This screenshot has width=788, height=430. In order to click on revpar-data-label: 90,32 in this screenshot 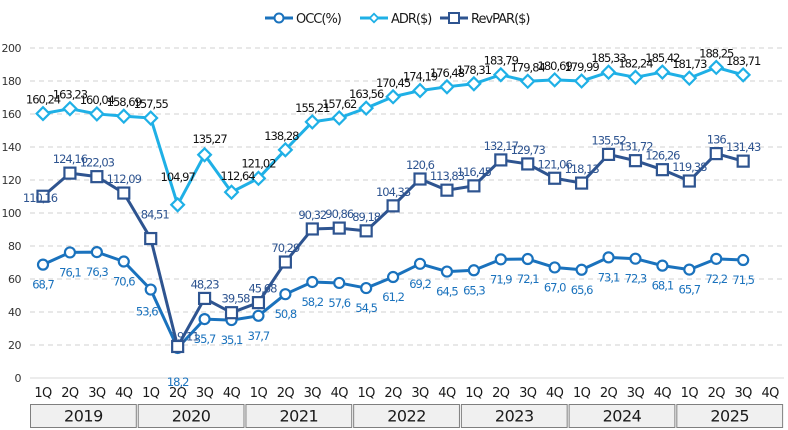, I will do `click(312, 215)`.